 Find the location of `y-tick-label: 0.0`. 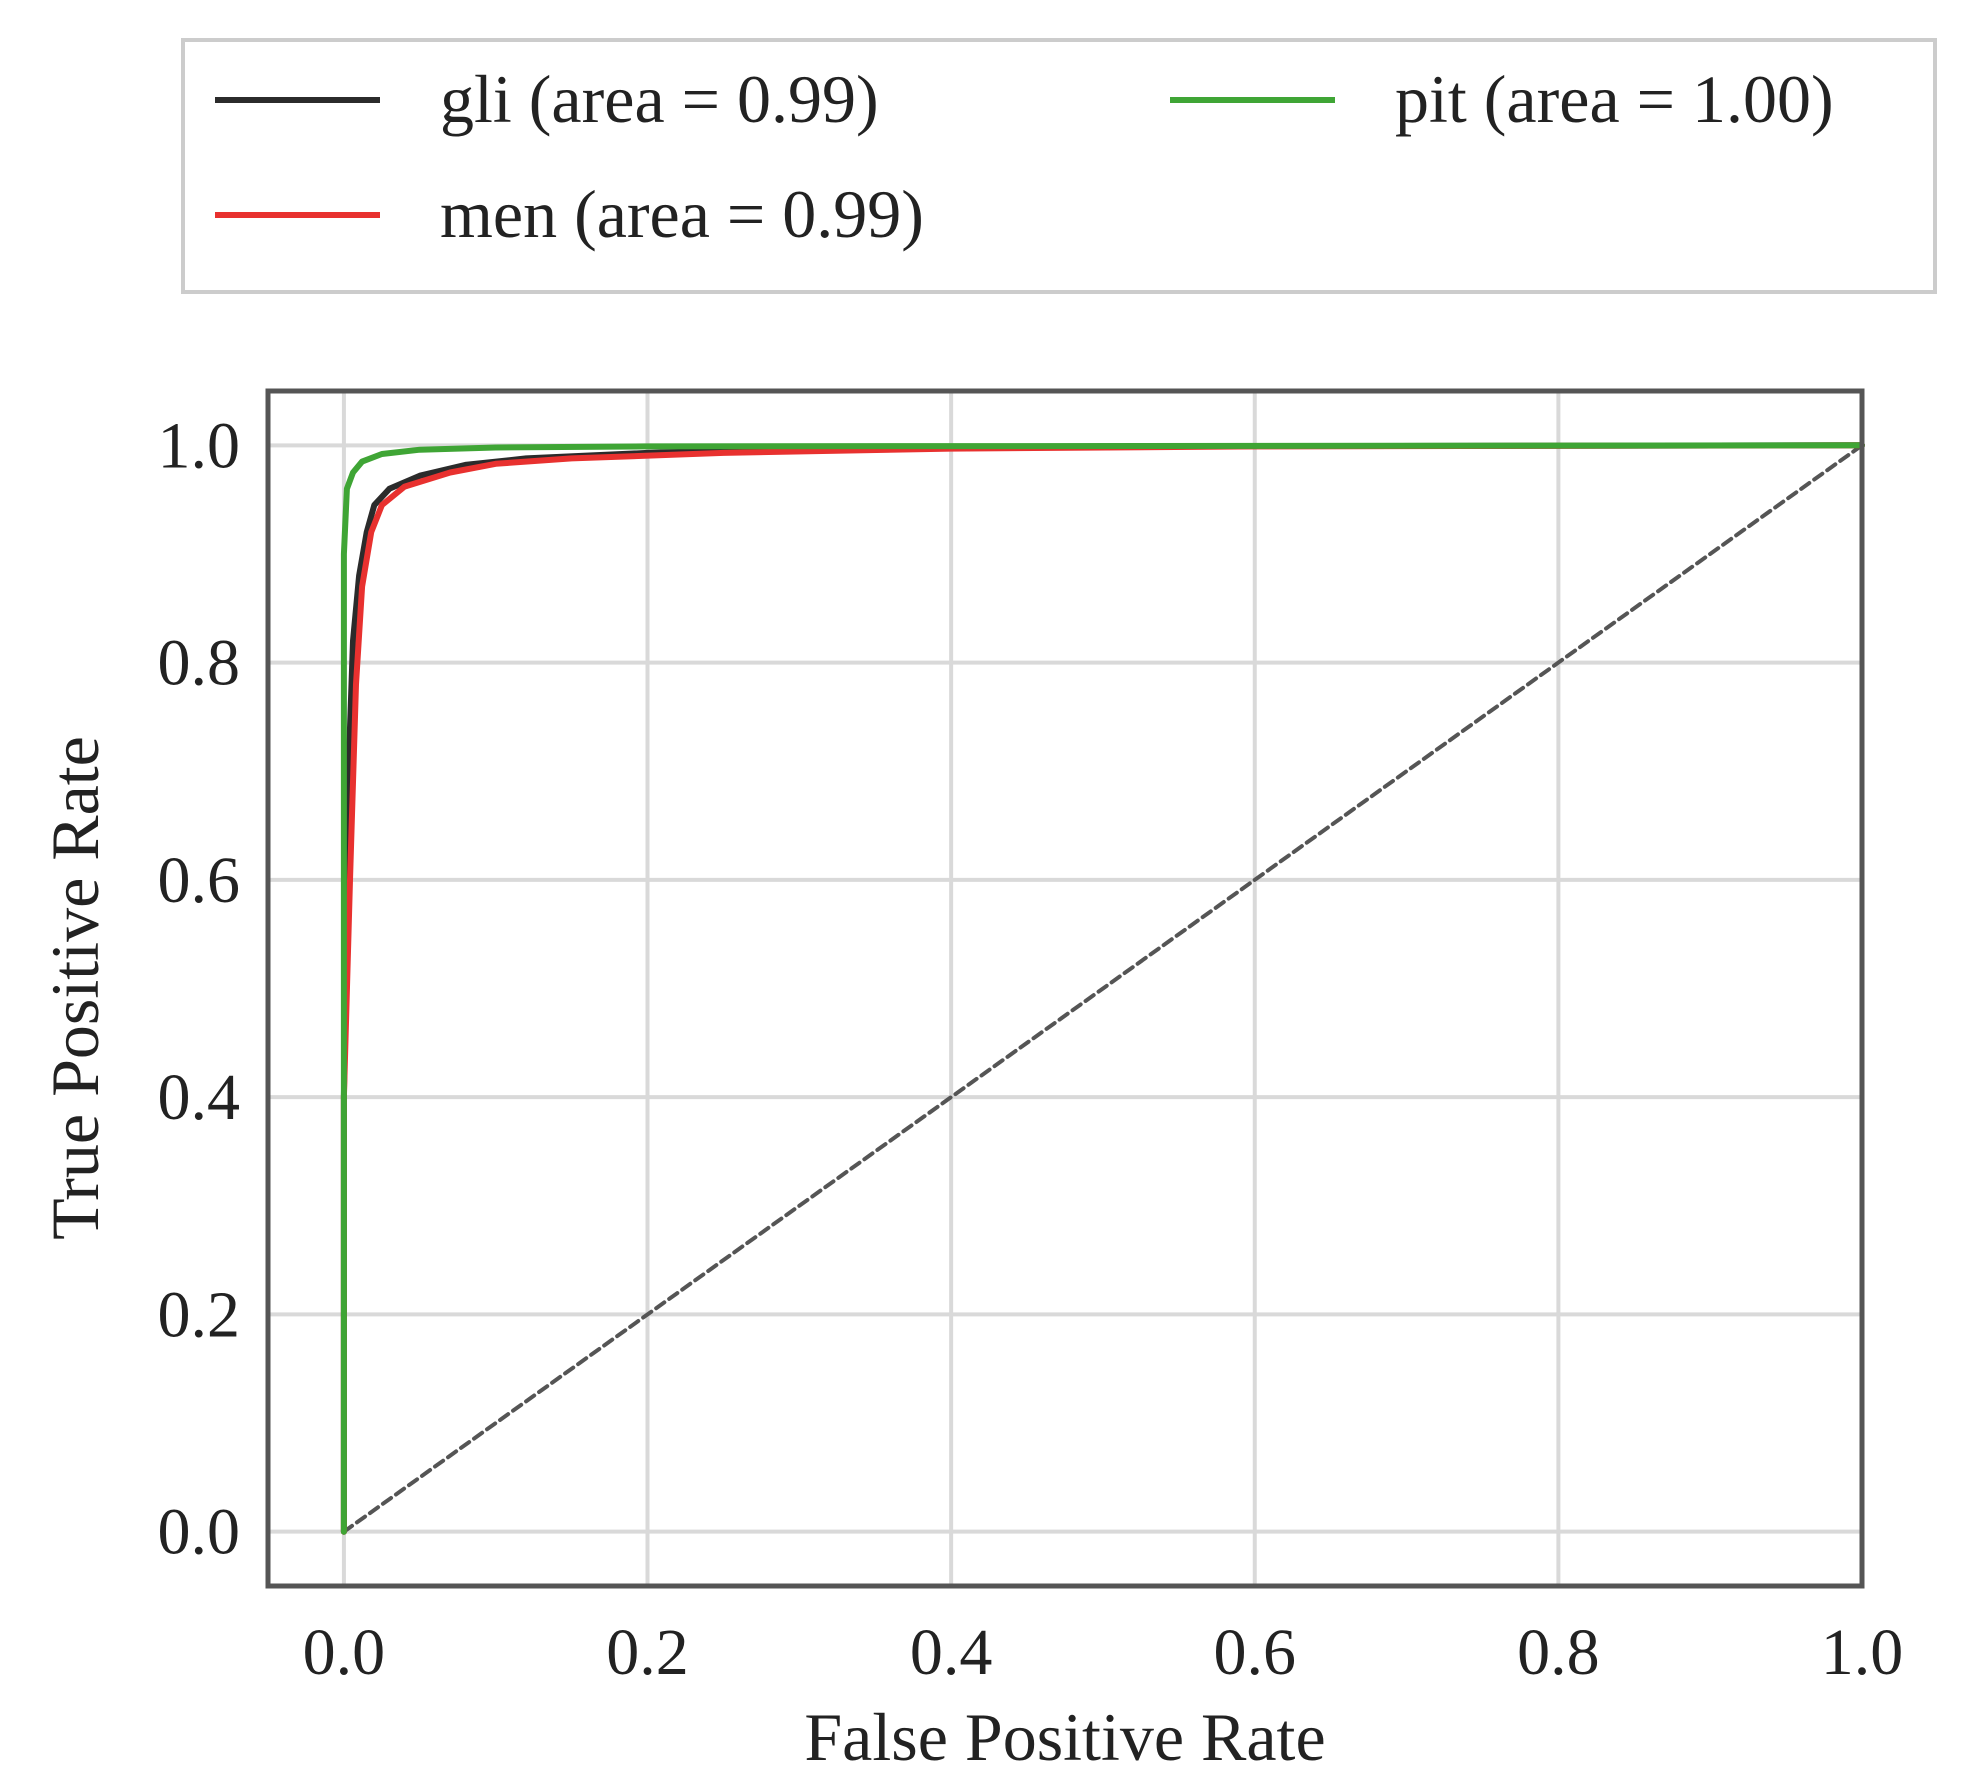

y-tick-label: 0.0 is located at coordinates (199, 1532).